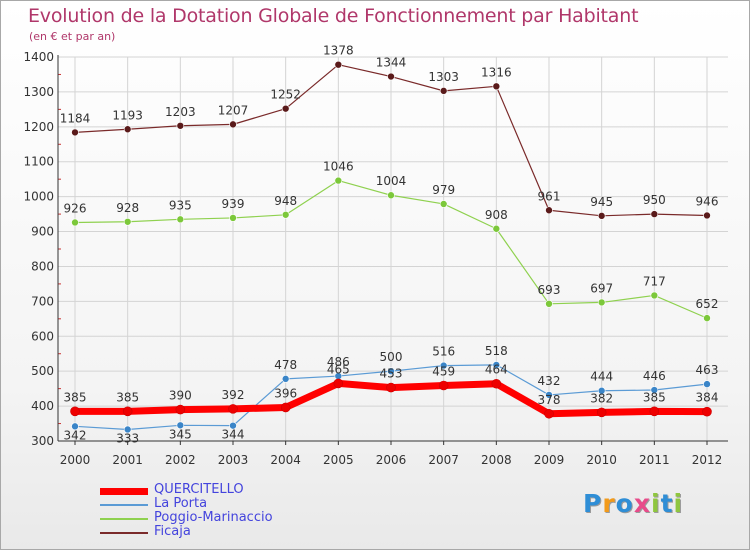 The height and width of the screenshot is (550, 750). What do you see at coordinates (180, 460) in the screenshot?
I see `x-tick-label: 2002` at bounding box center [180, 460].